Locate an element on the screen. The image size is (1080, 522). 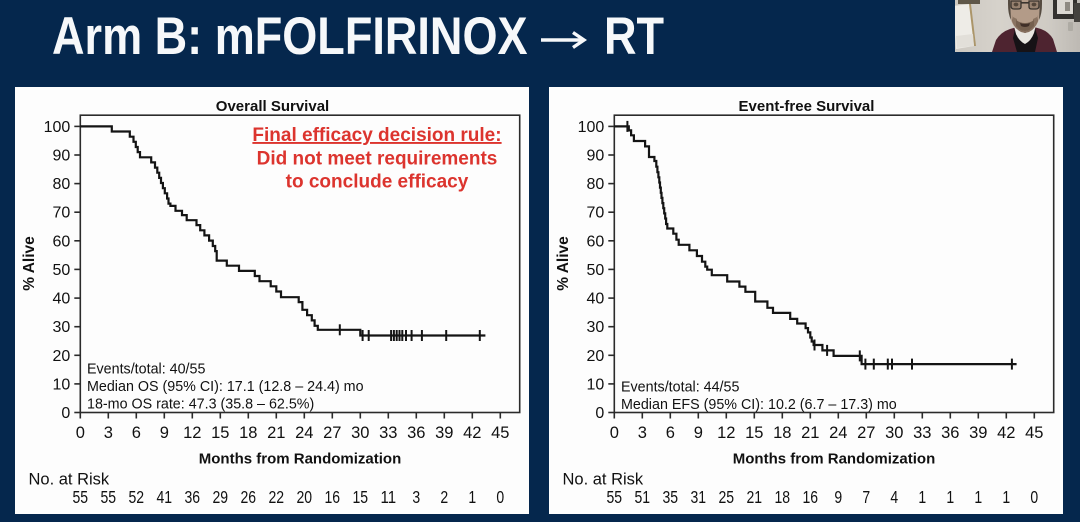
svg-text: Did not meet requirements is located at coordinates (377, 159).